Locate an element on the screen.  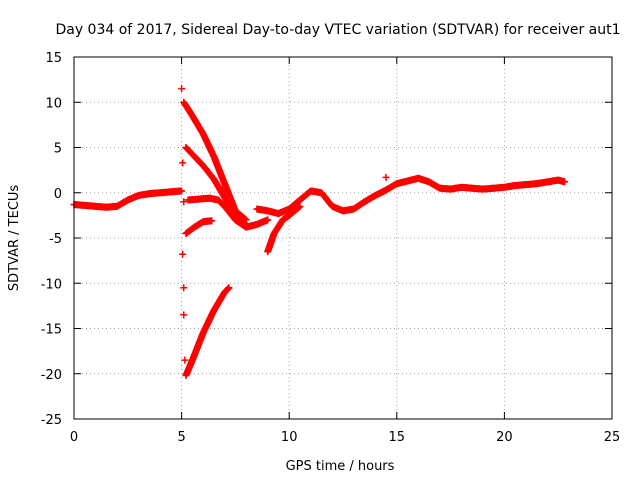
x-tick-label: 0 is located at coordinates (74, 437).